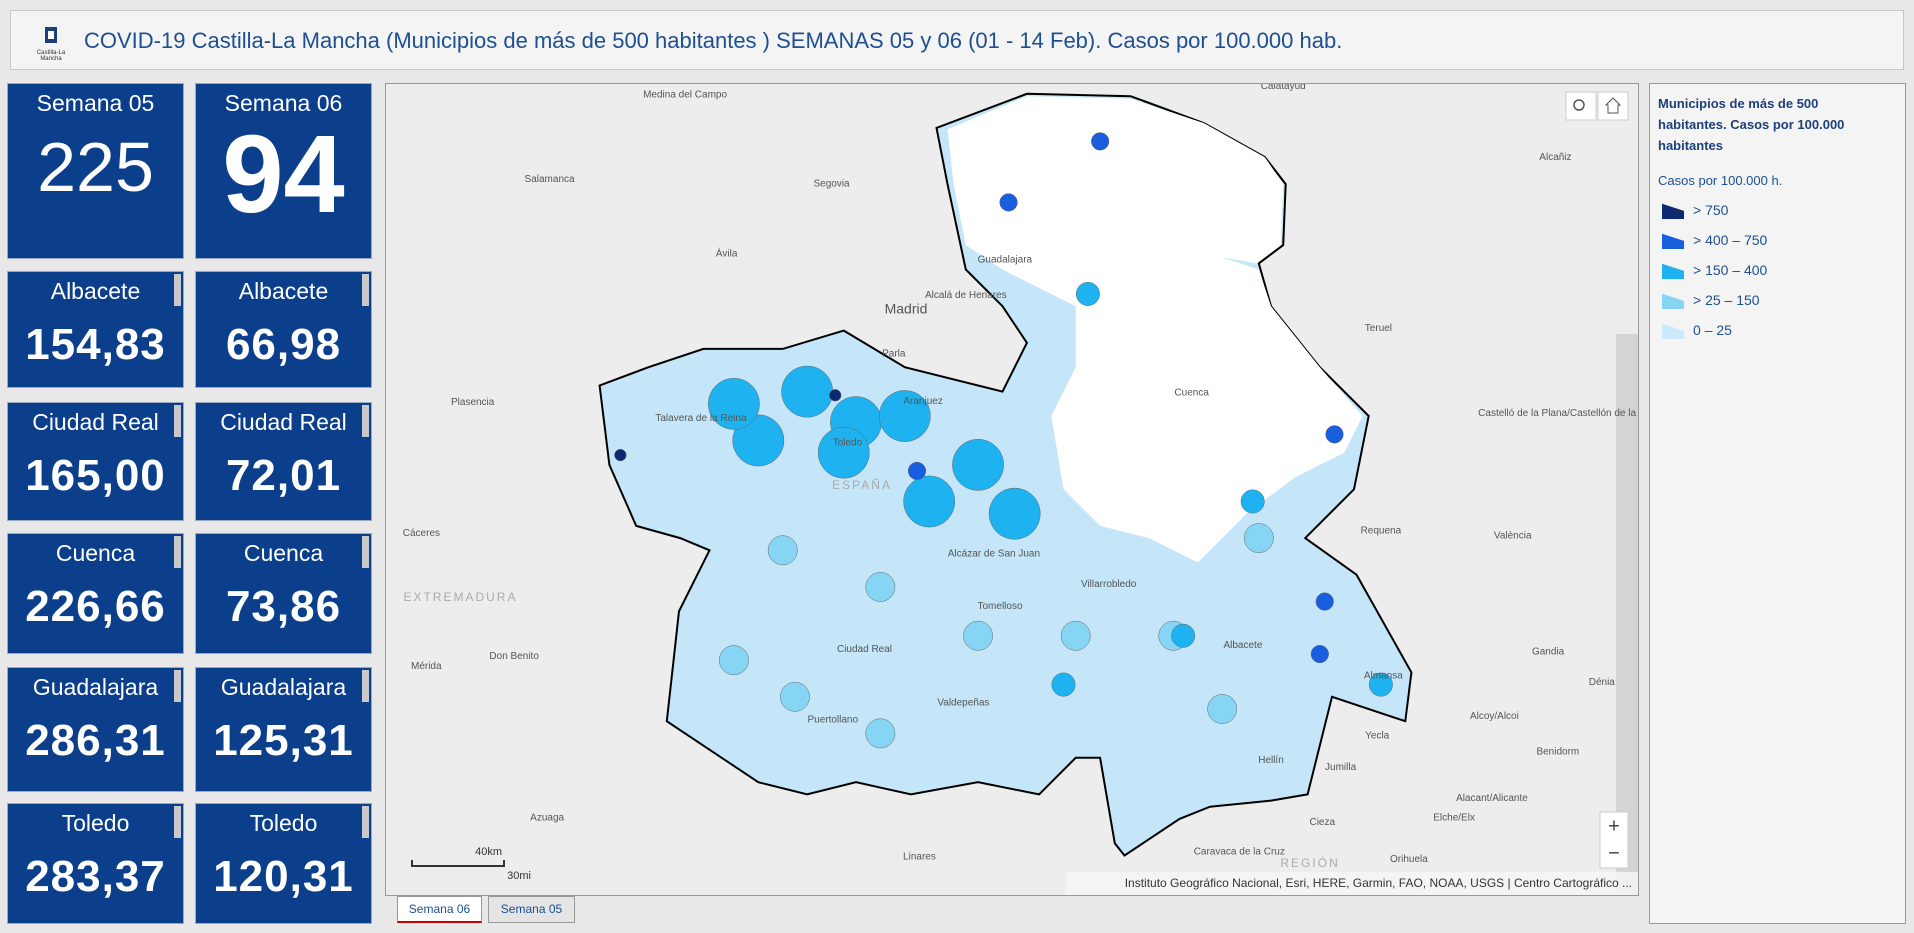 The height and width of the screenshot is (933, 1914). Describe the element at coordinates (1602, 682) in the screenshot. I see `place-label: Dénia` at that location.